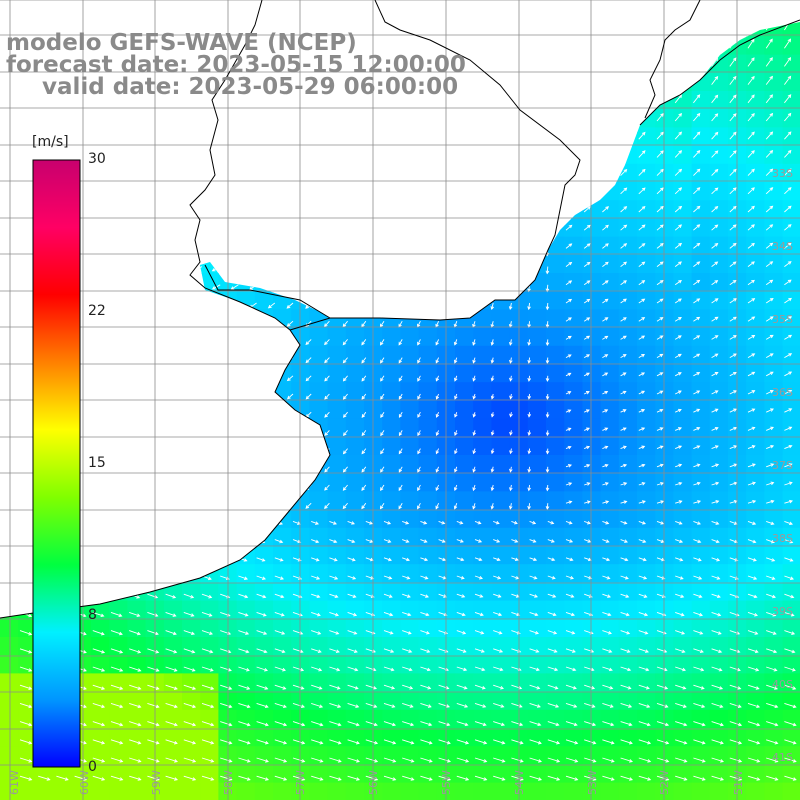 The image size is (800, 800). What do you see at coordinates (782, 538) in the screenshot?
I see `lat-label-38S: 38S` at bounding box center [782, 538].